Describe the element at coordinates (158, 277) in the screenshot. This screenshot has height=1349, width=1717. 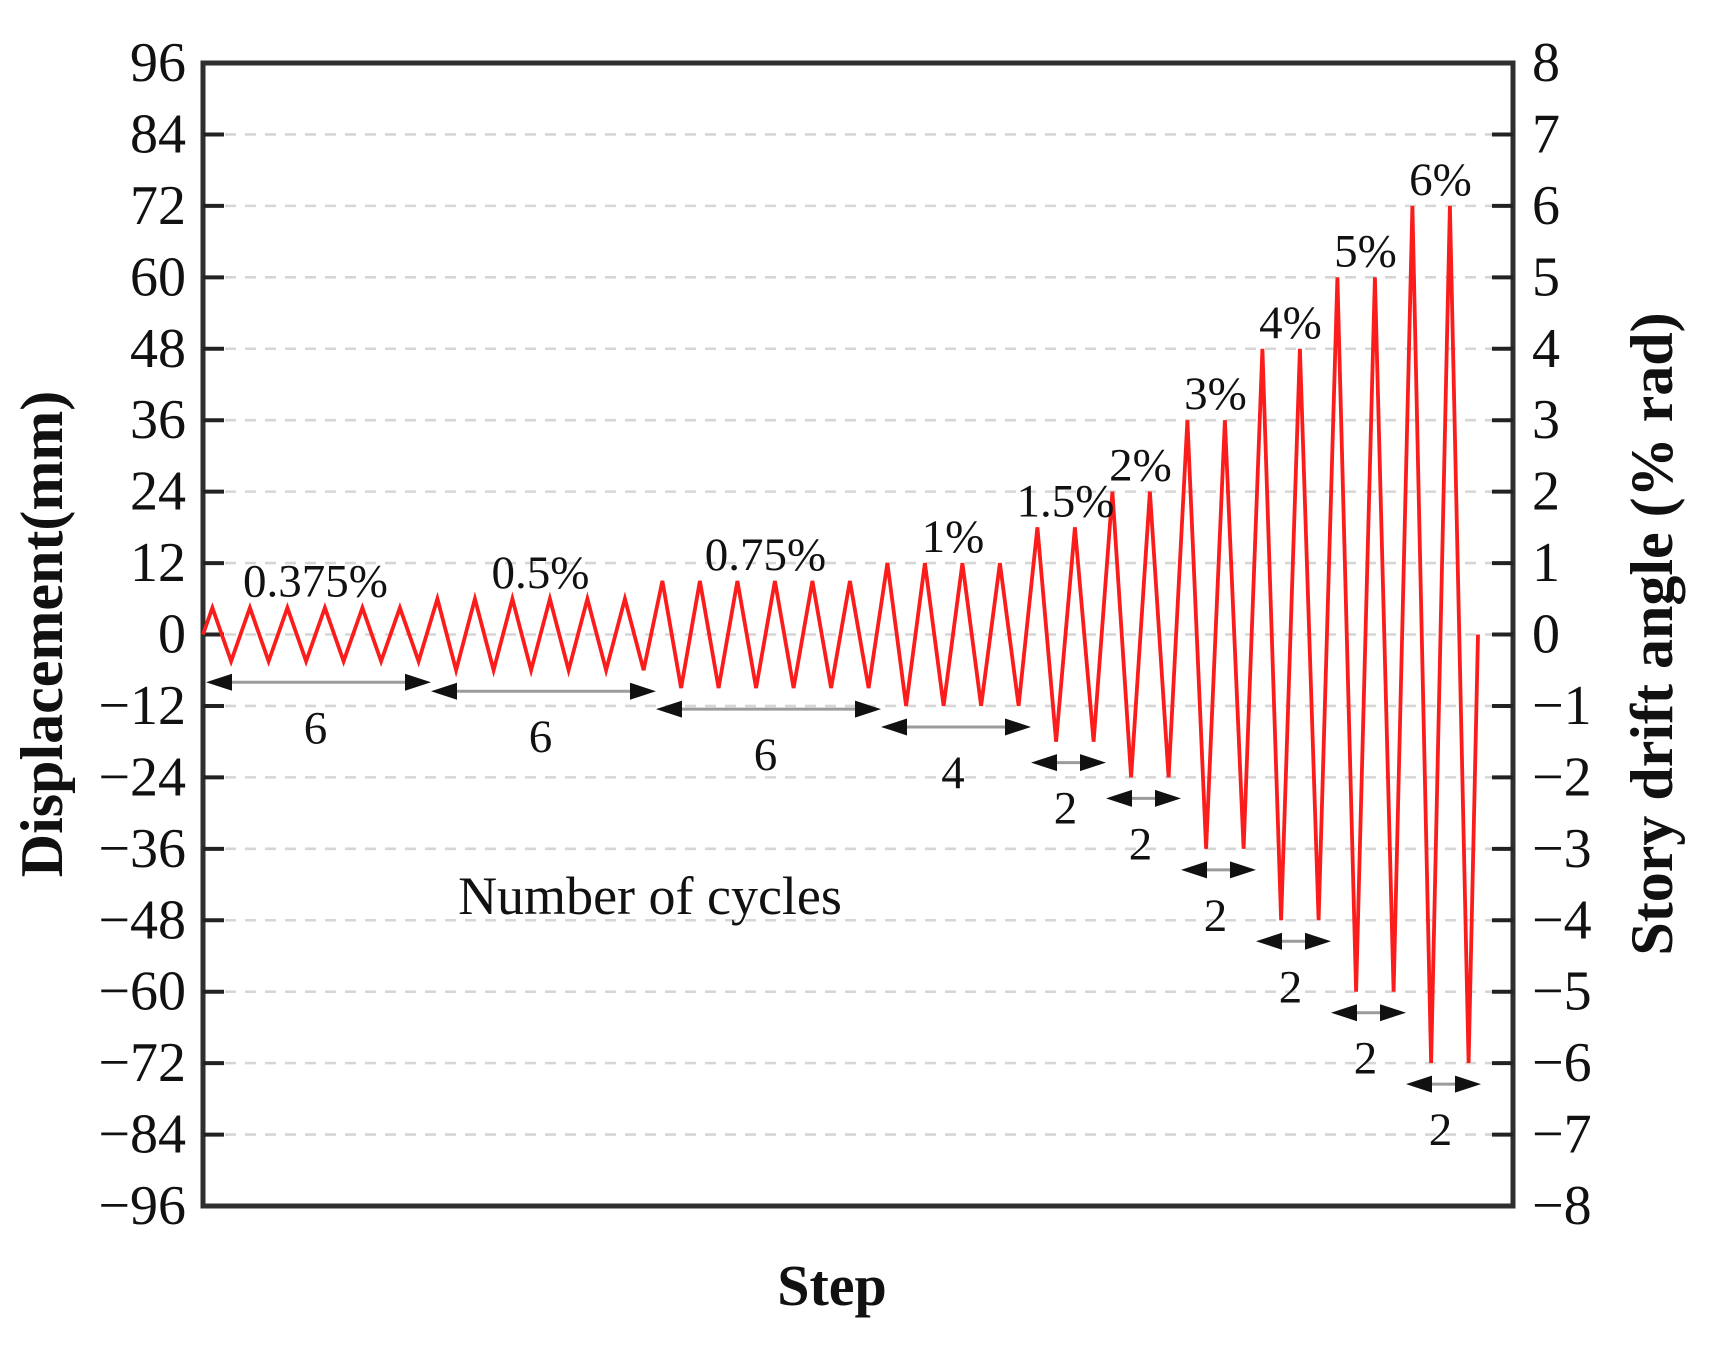
I see `left-tick-label: 60` at that location.